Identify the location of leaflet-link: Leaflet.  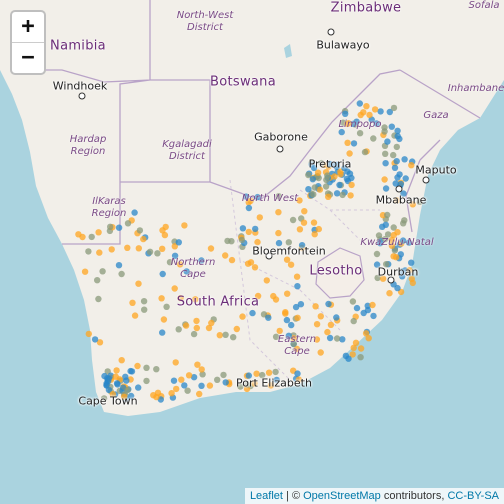
(266, 496).